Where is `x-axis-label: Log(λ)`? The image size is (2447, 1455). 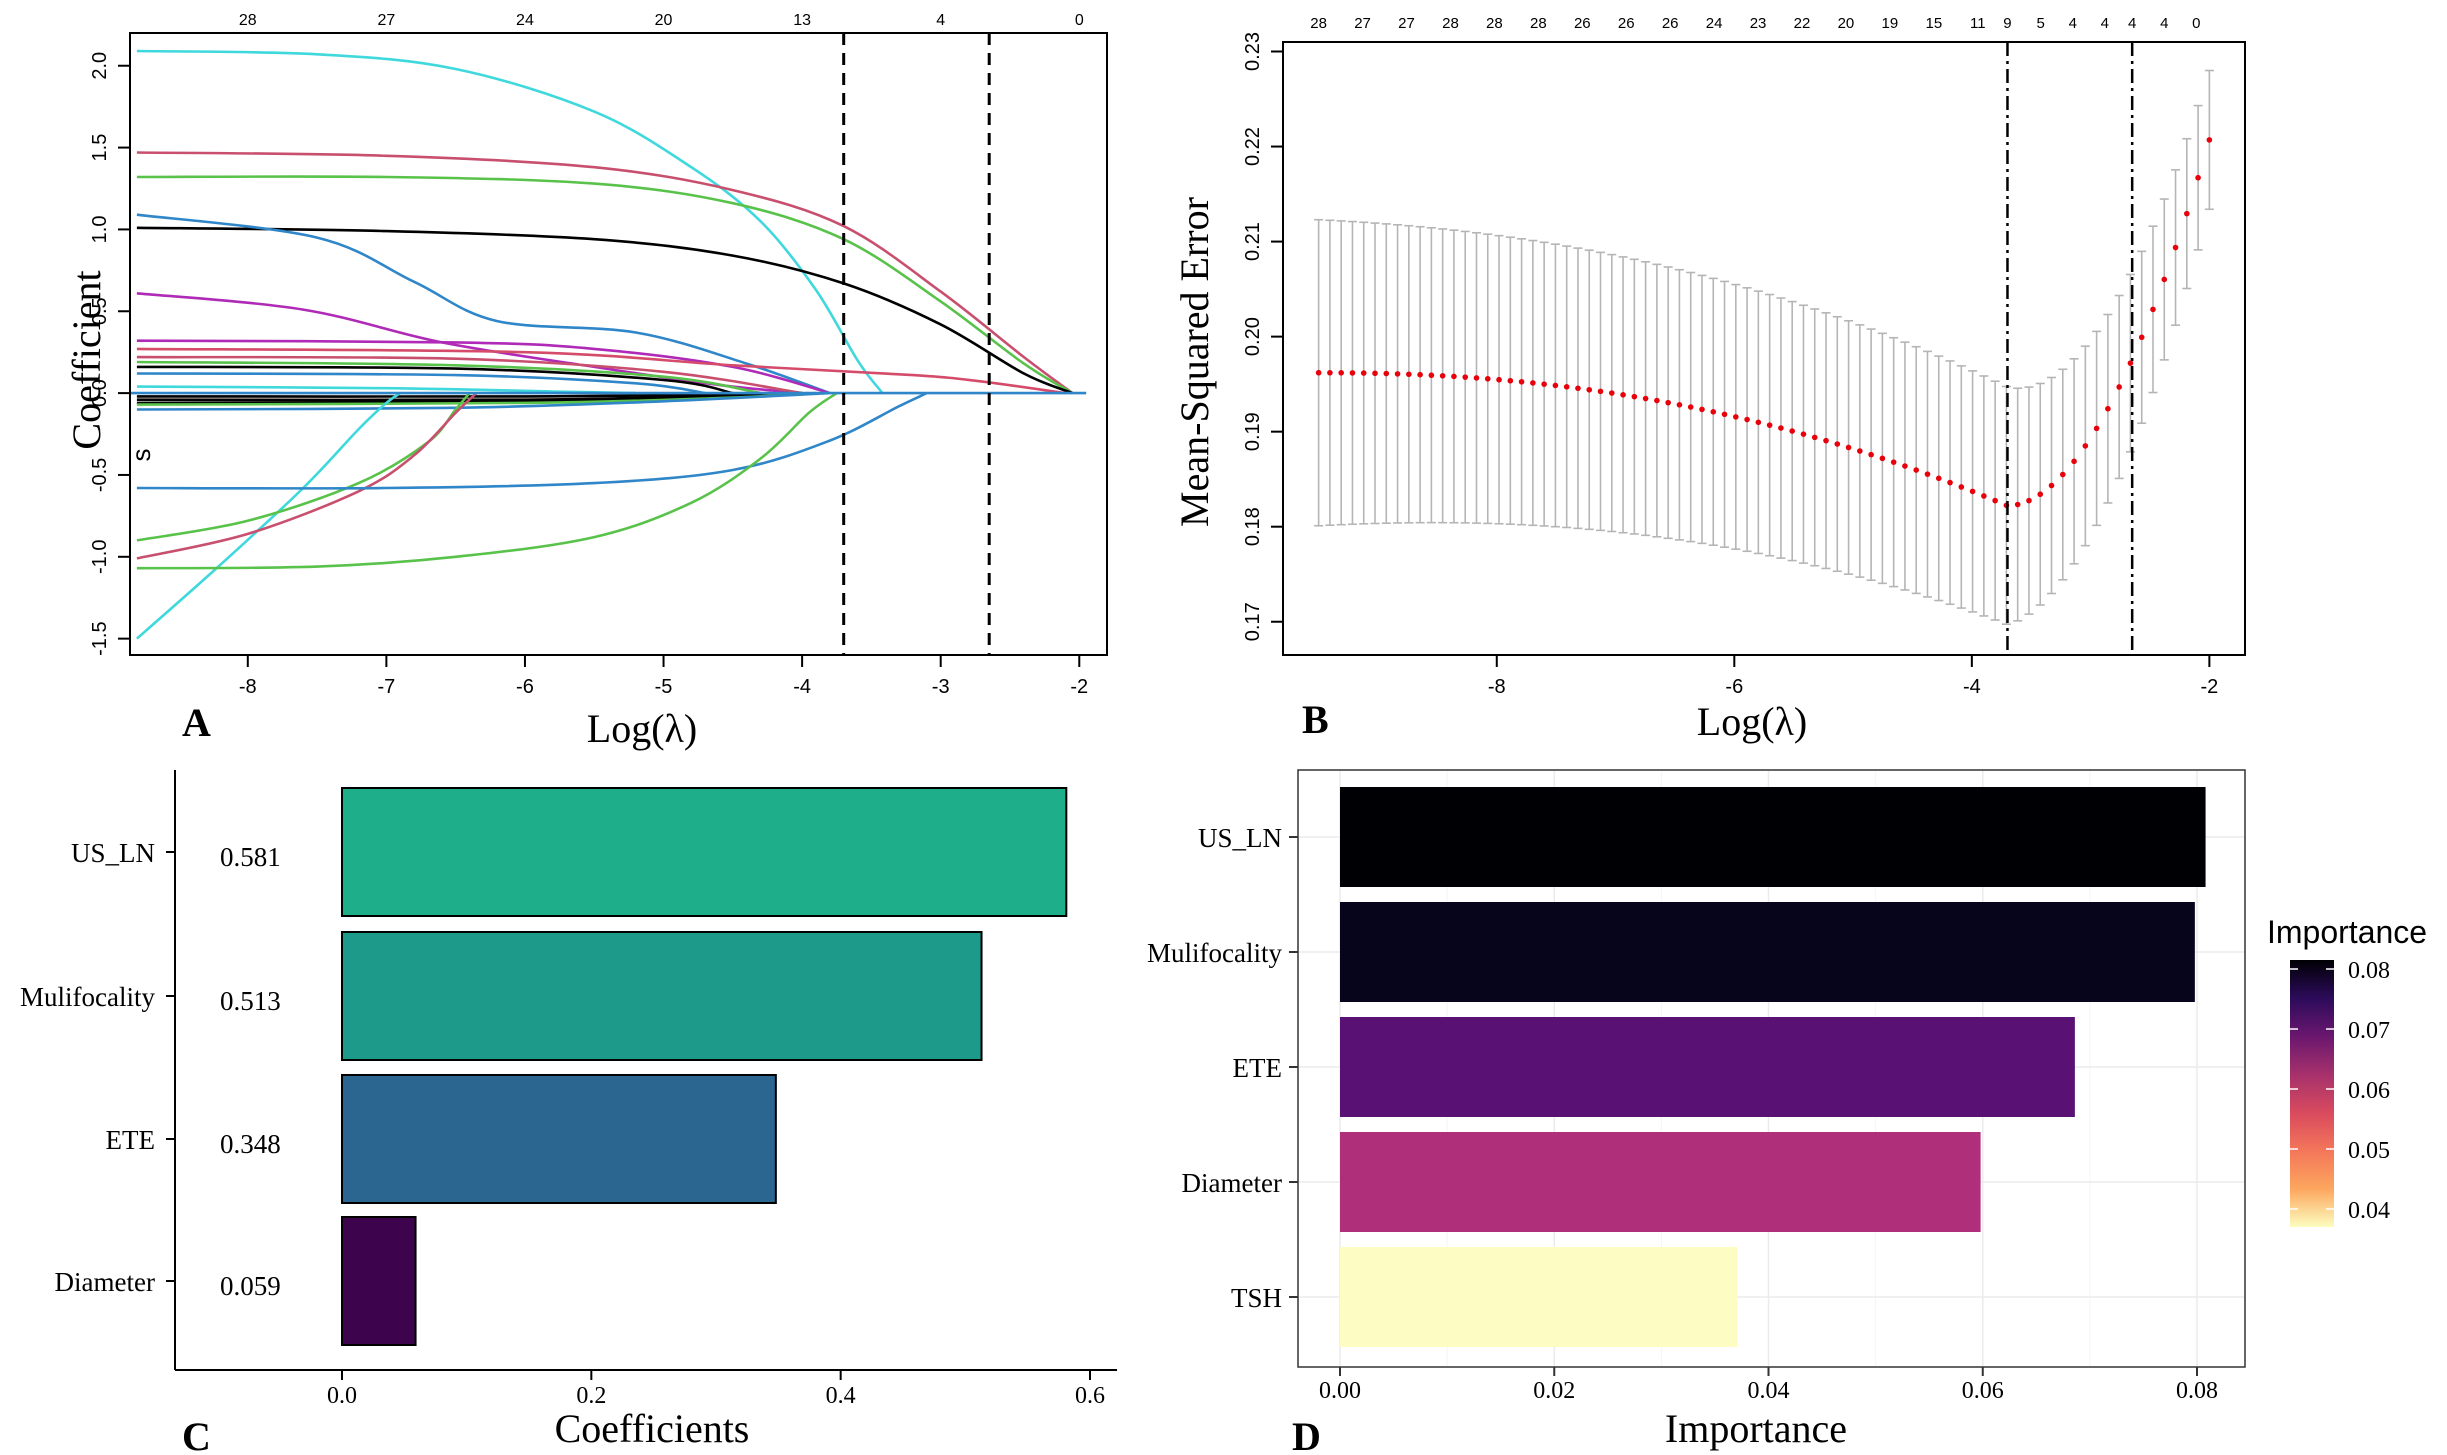
x-axis-label: Log(λ) is located at coordinates (1752, 721).